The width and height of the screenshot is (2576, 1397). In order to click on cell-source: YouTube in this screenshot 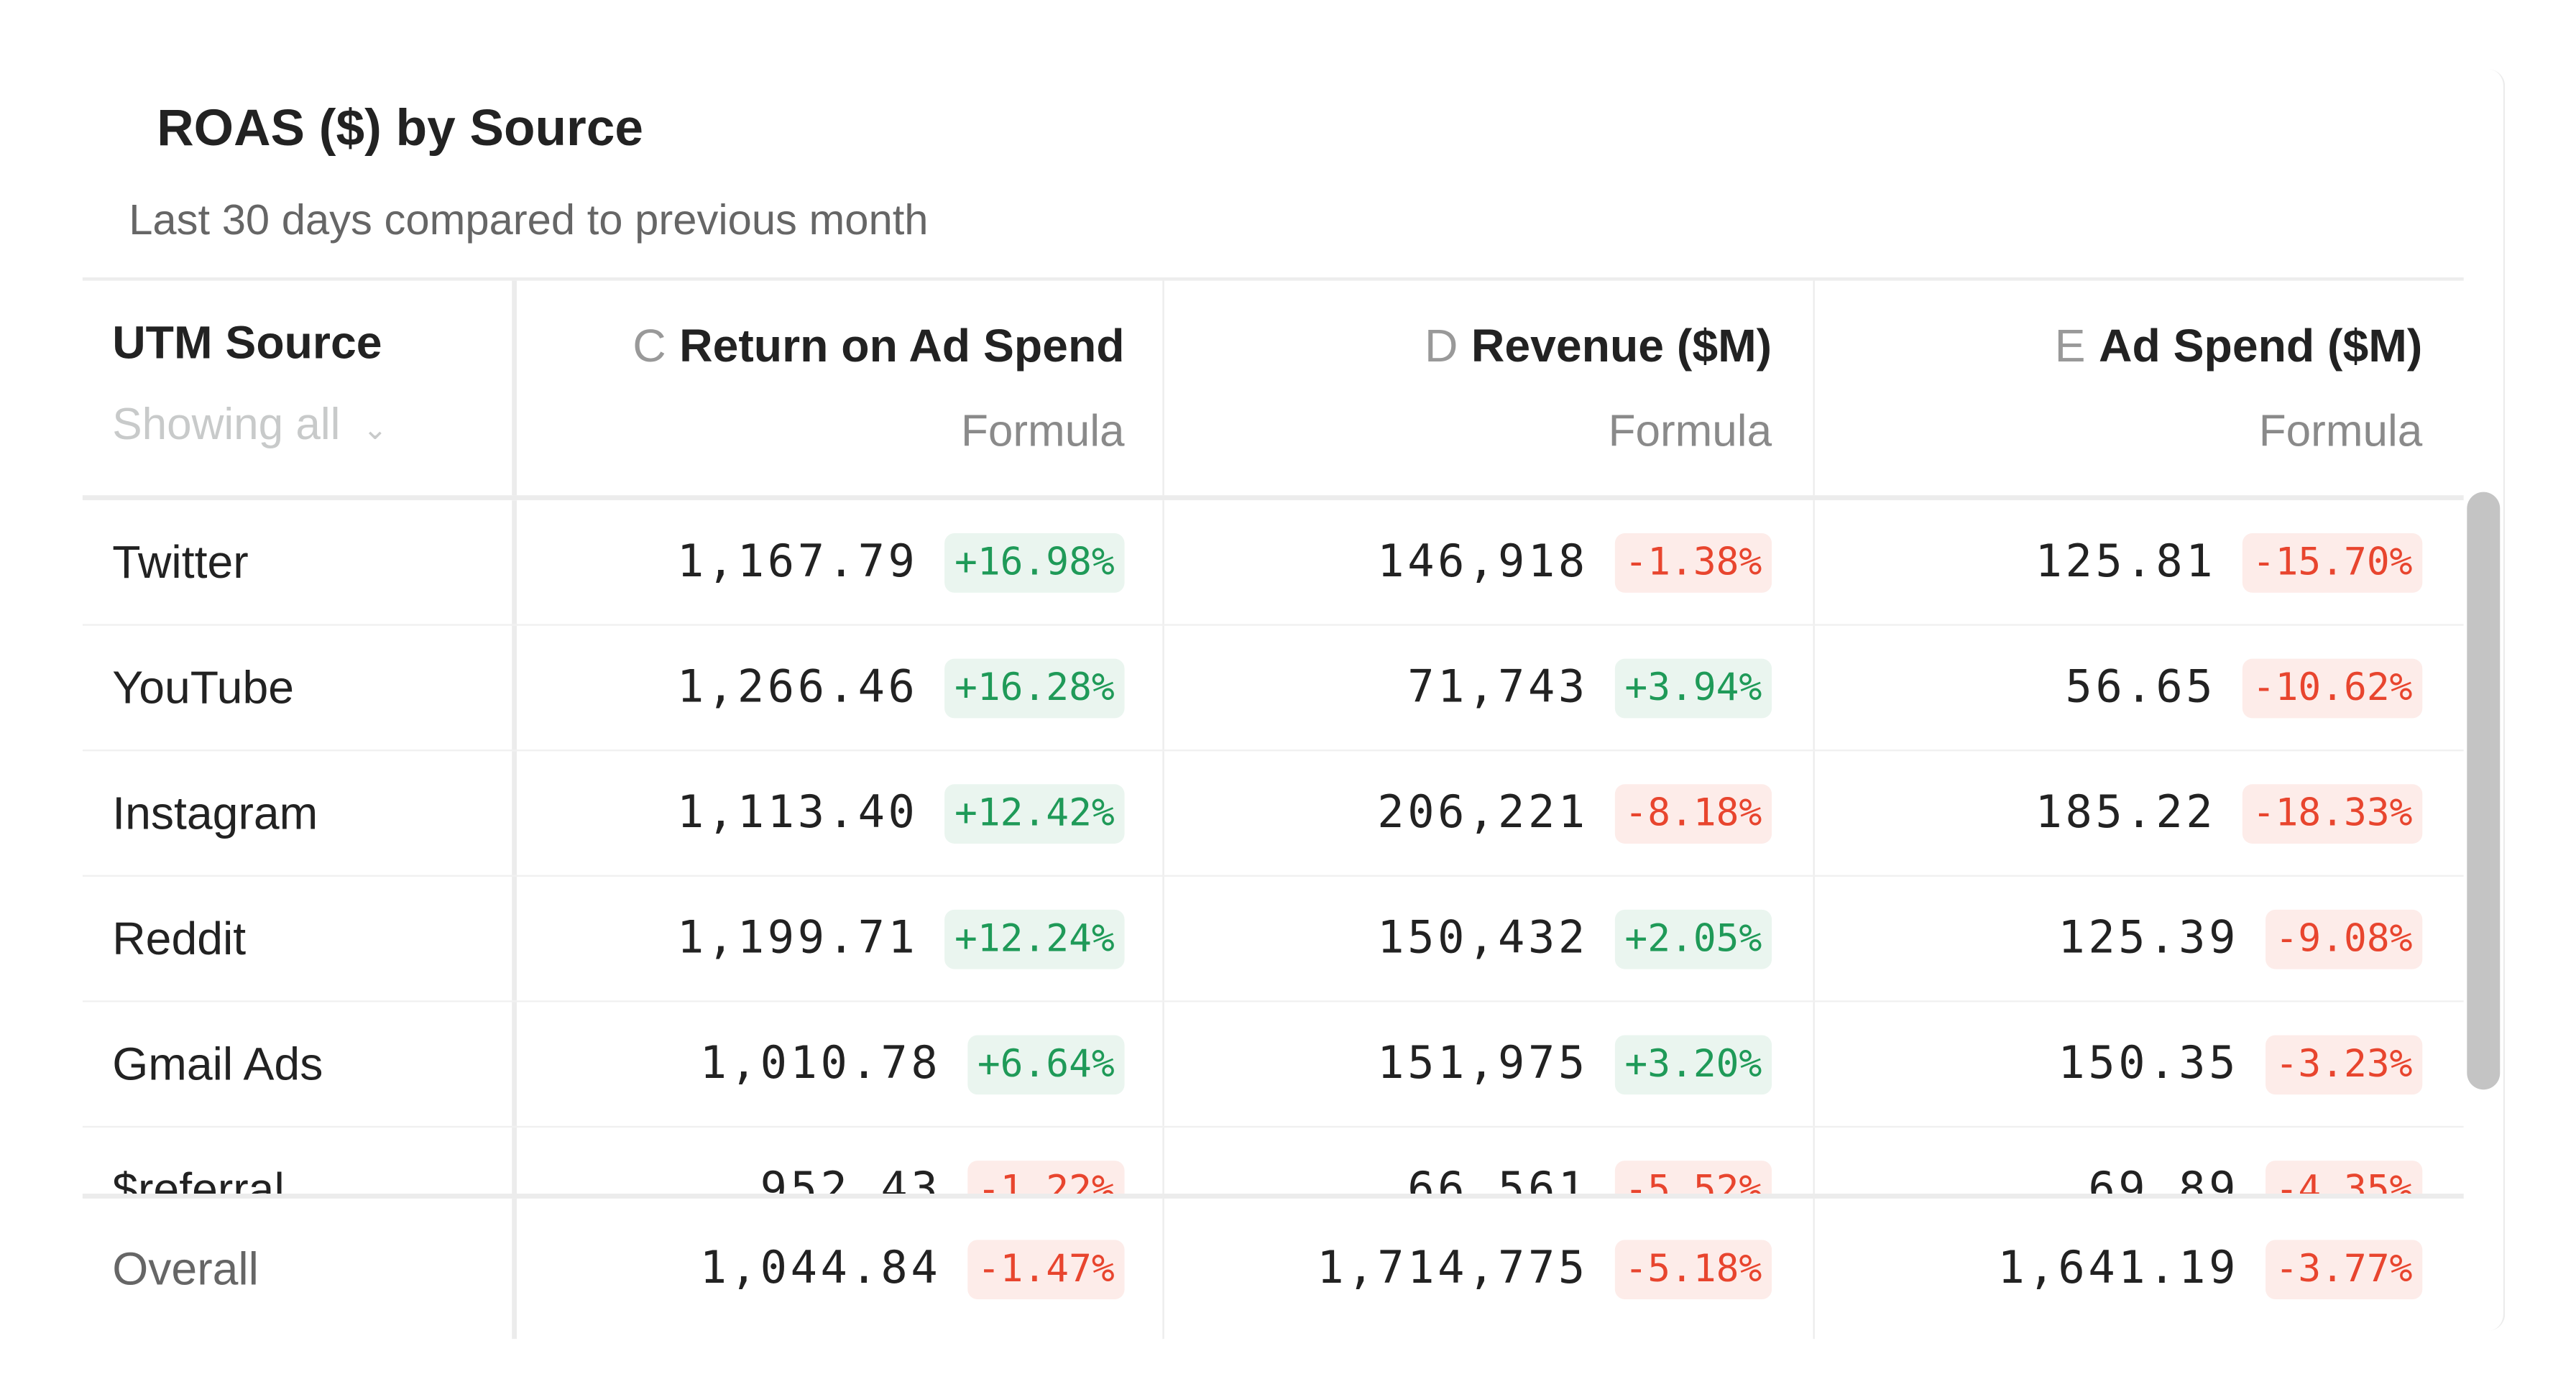, I will do `click(296, 688)`.